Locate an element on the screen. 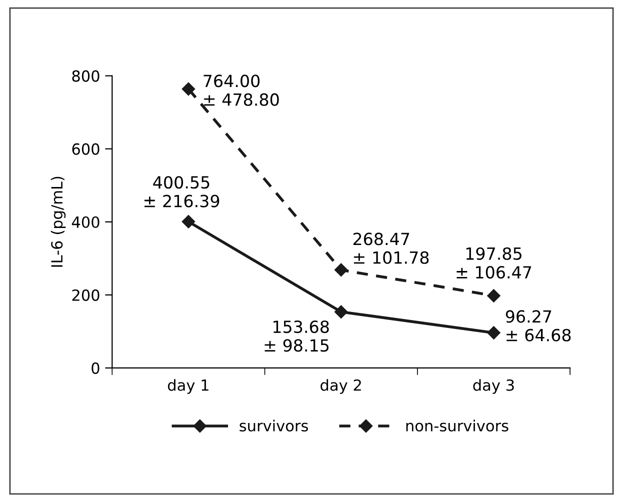  y-axis-title: IL-6 (pg/mL) is located at coordinates (58, 221).